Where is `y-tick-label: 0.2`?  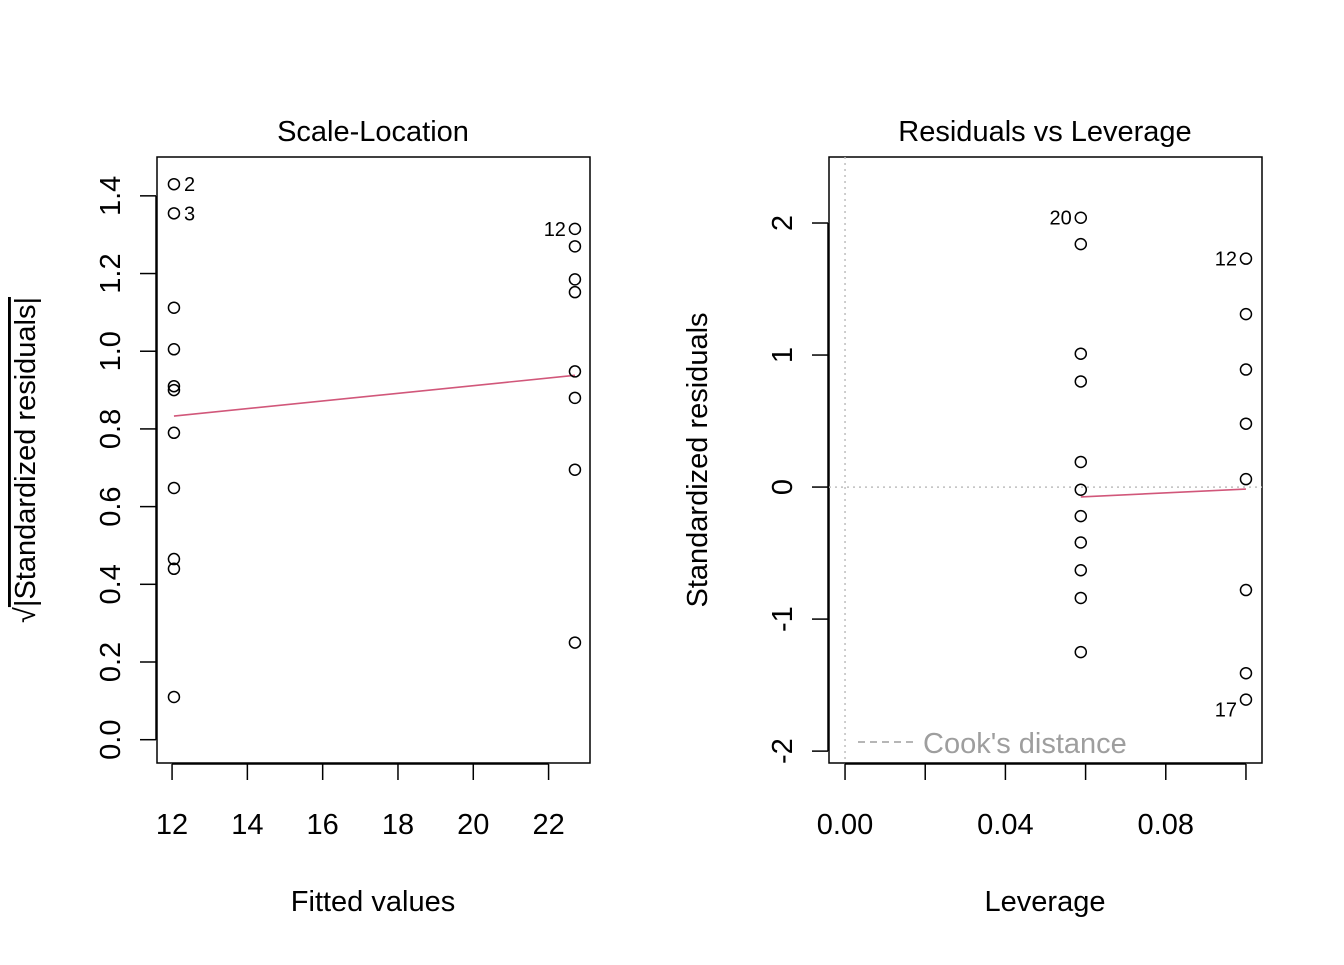 y-tick-label: 0.2 is located at coordinates (111, 662).